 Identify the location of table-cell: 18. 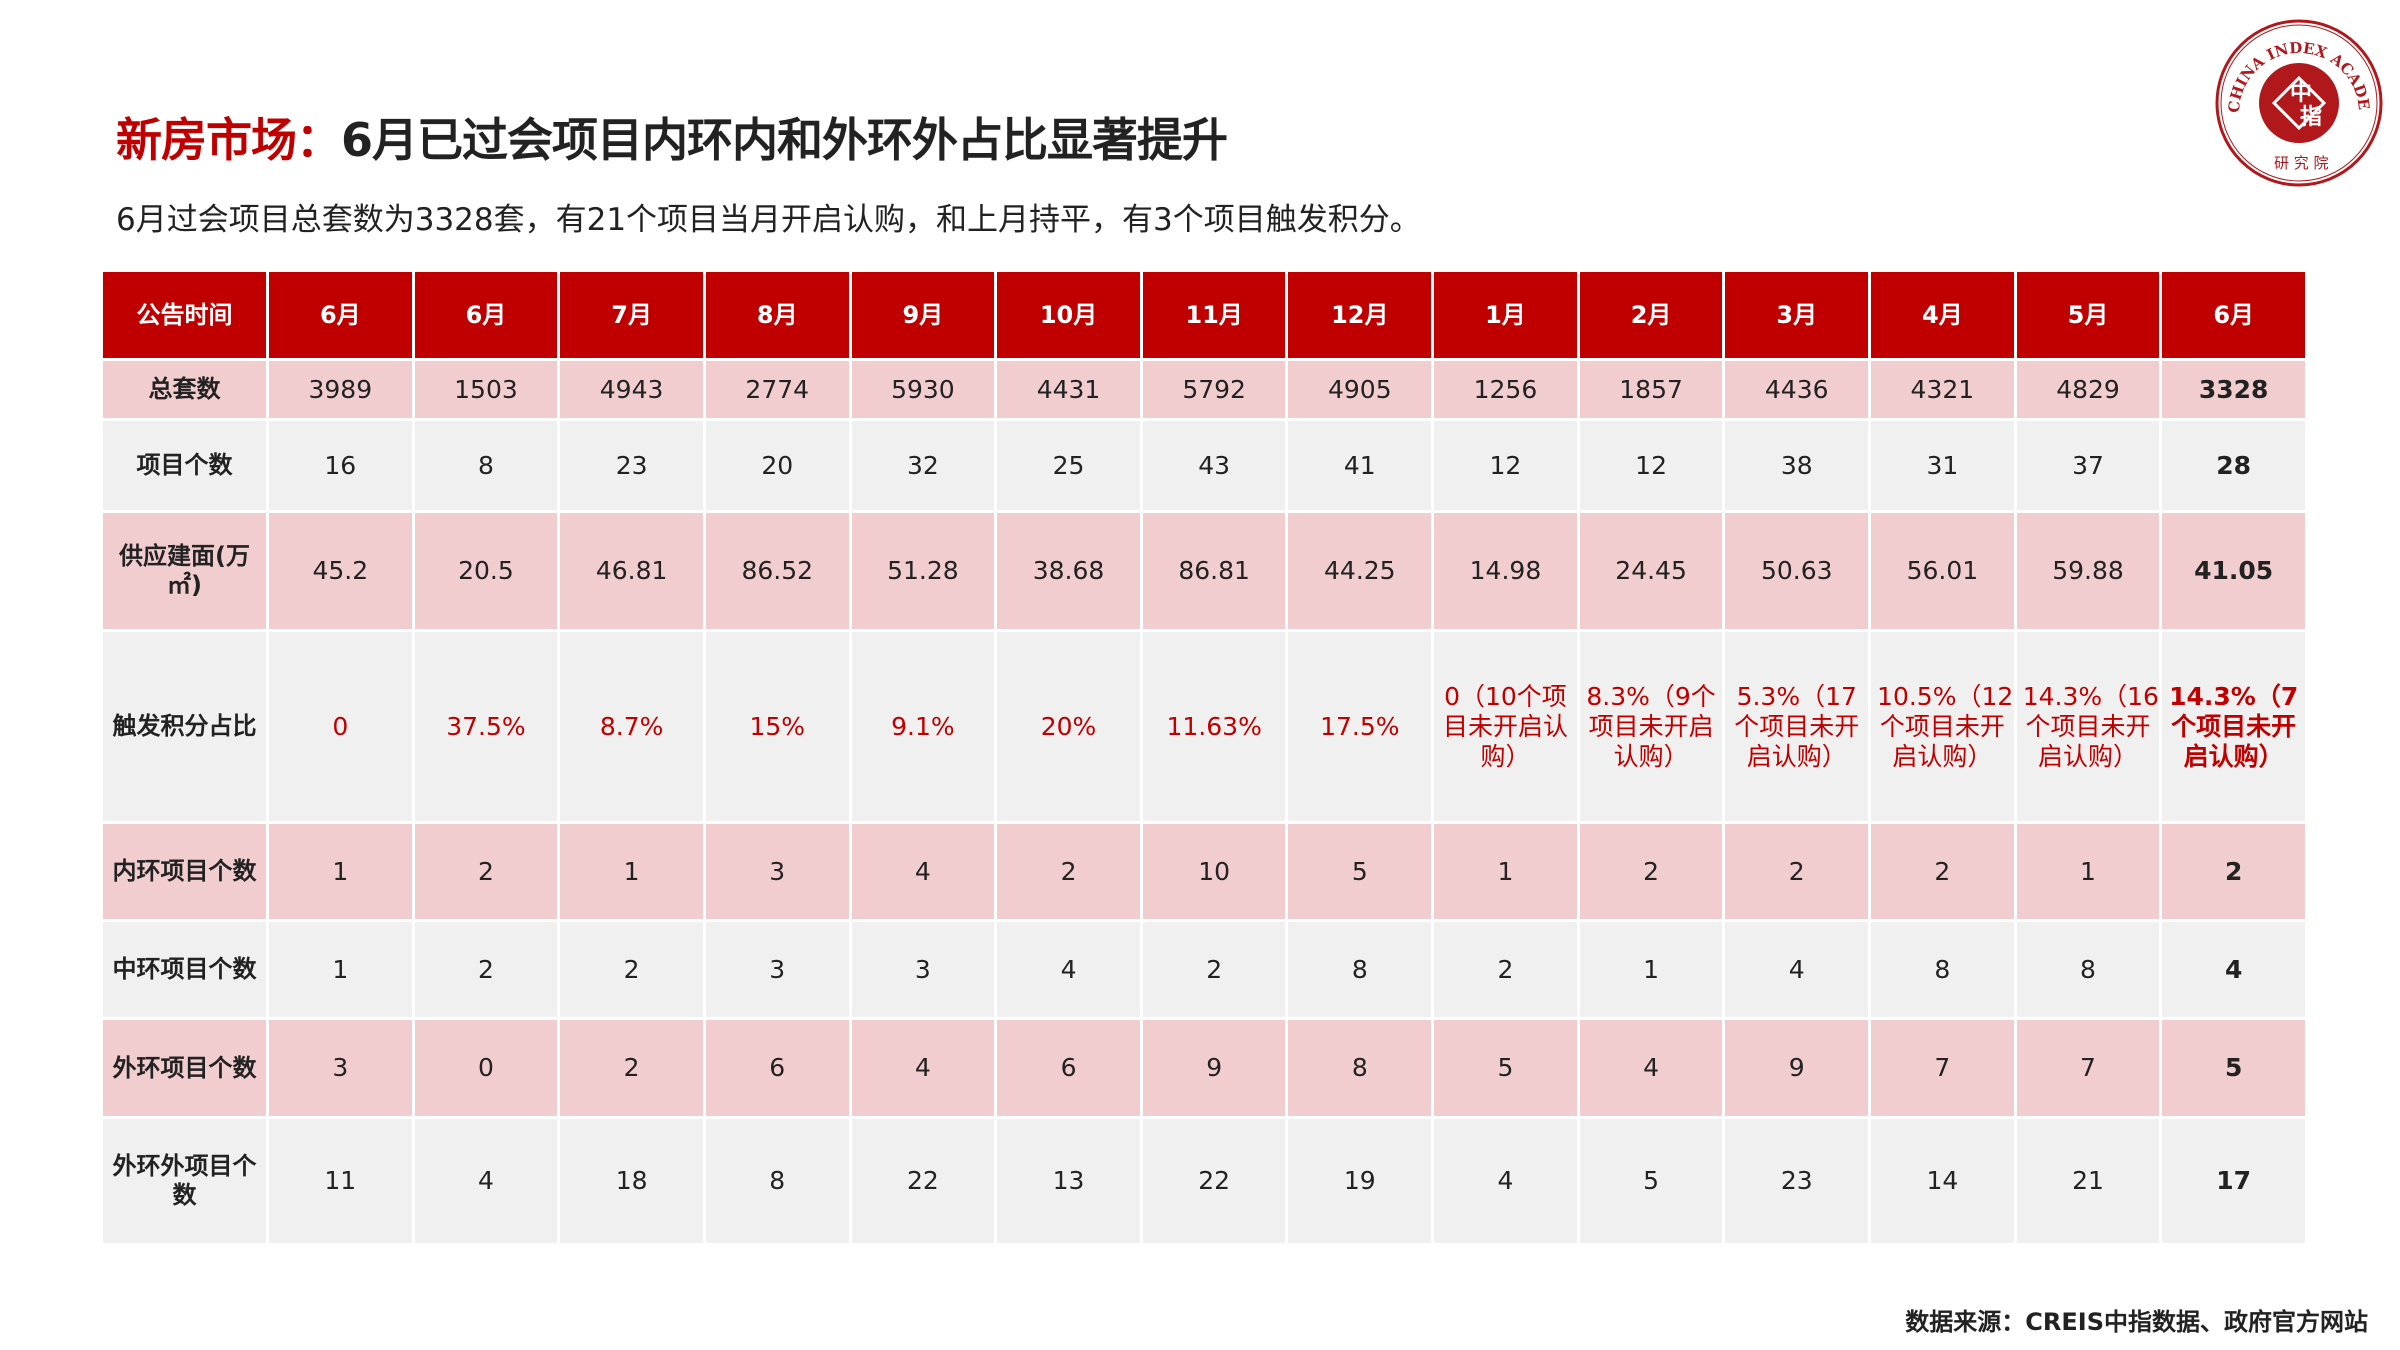
(631, 1181).